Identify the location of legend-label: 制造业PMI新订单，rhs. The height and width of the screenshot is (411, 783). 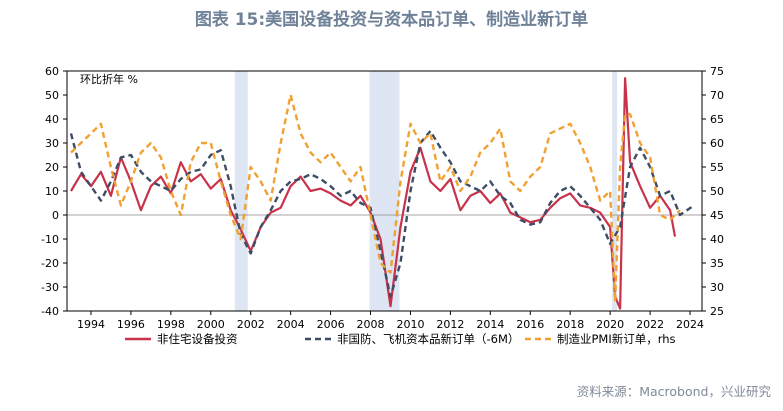
(616, 339).